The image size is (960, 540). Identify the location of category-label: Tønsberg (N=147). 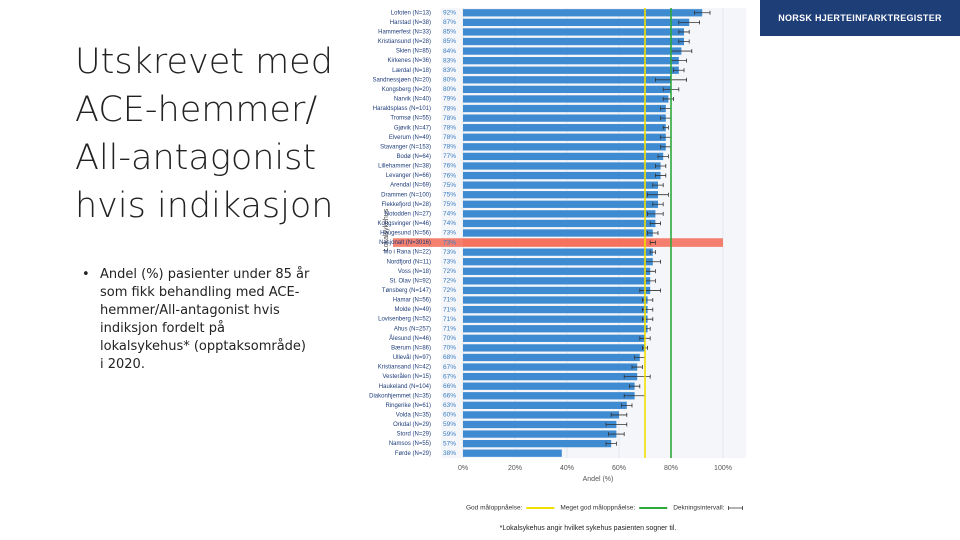
(406, 291).